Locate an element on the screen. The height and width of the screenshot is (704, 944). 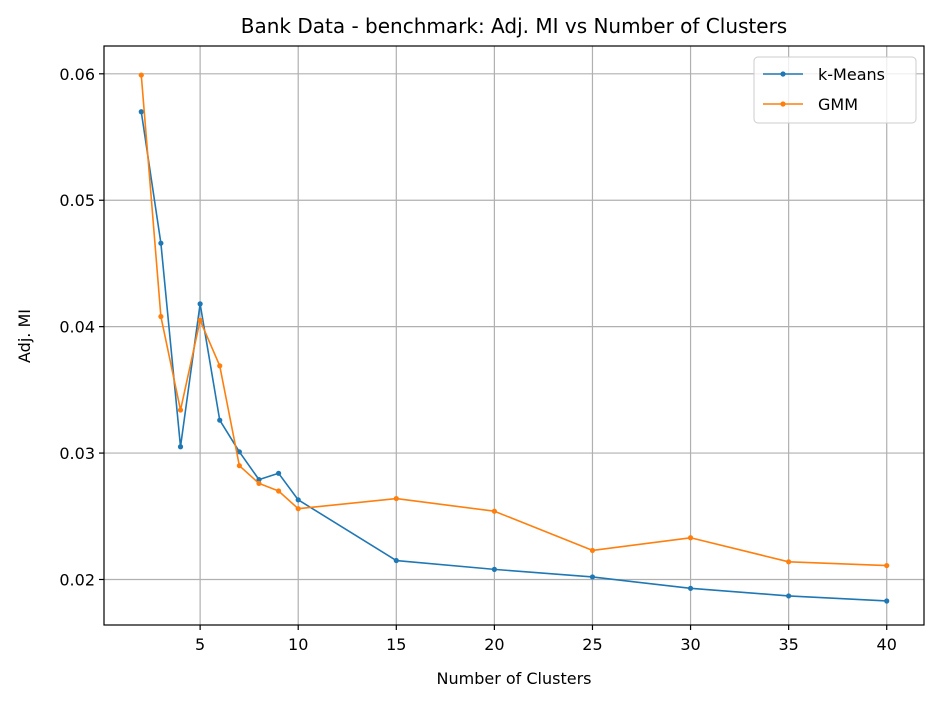
x-tick-label: 30 is located at coordinates (690, 644).